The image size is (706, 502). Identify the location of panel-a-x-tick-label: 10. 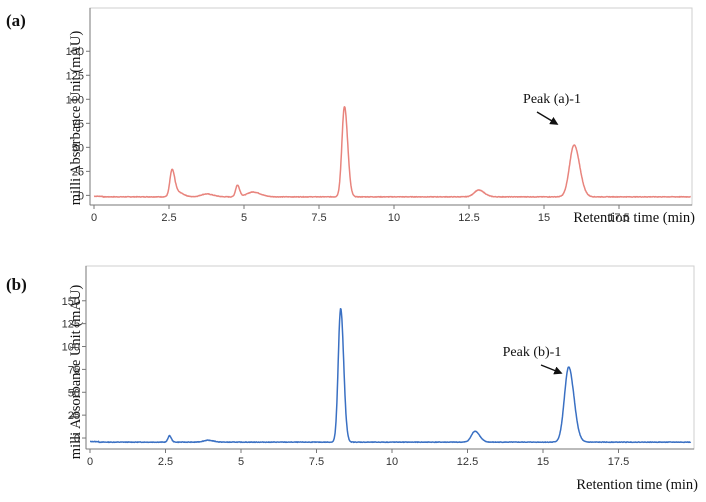
(394, 218).